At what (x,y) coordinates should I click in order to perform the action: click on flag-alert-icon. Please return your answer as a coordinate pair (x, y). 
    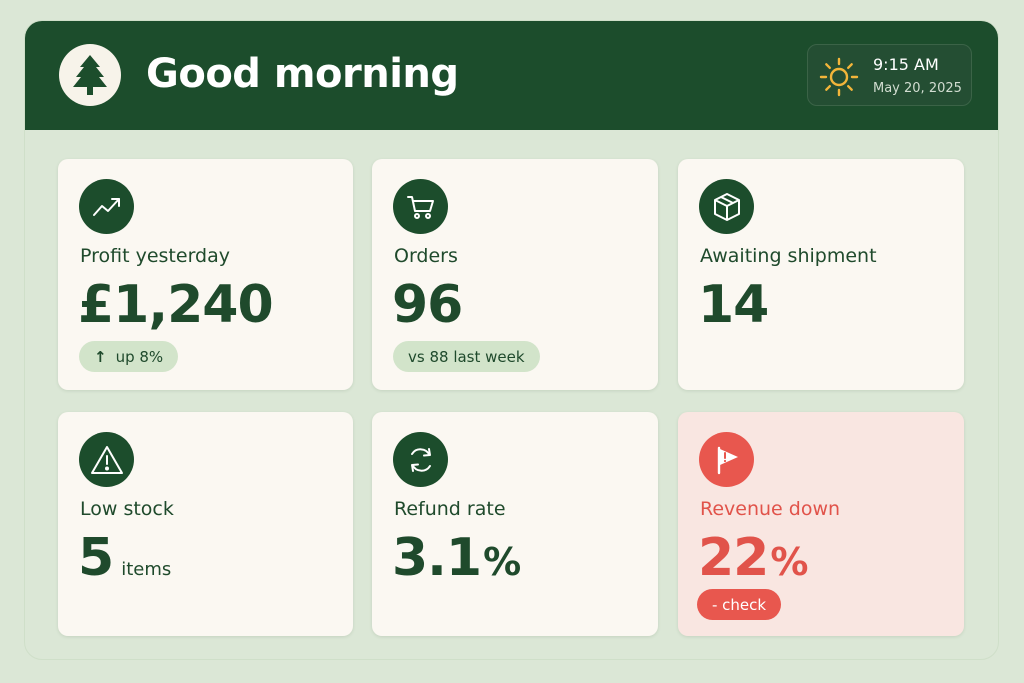
    Looking at the image, I should click on (726, 459).